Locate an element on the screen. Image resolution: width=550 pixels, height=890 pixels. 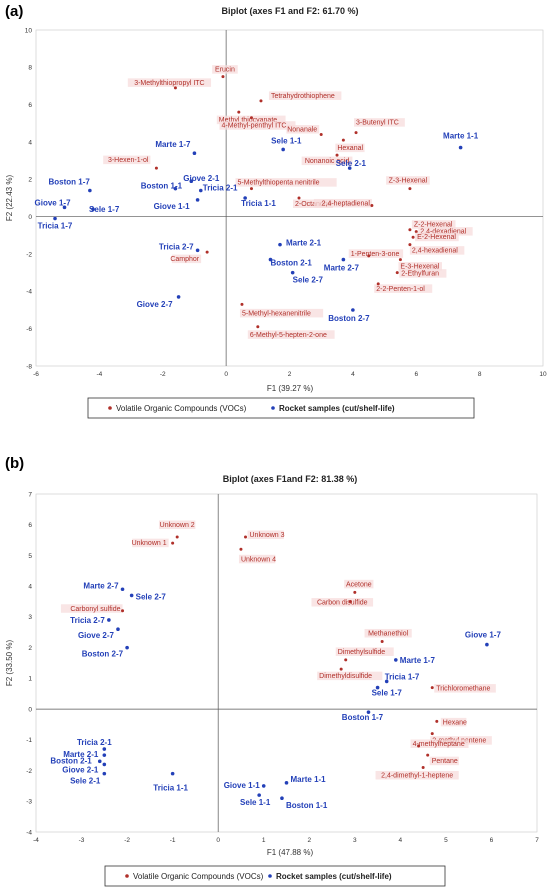
x-tick-label: 3 is located at coordinates (355, 840).